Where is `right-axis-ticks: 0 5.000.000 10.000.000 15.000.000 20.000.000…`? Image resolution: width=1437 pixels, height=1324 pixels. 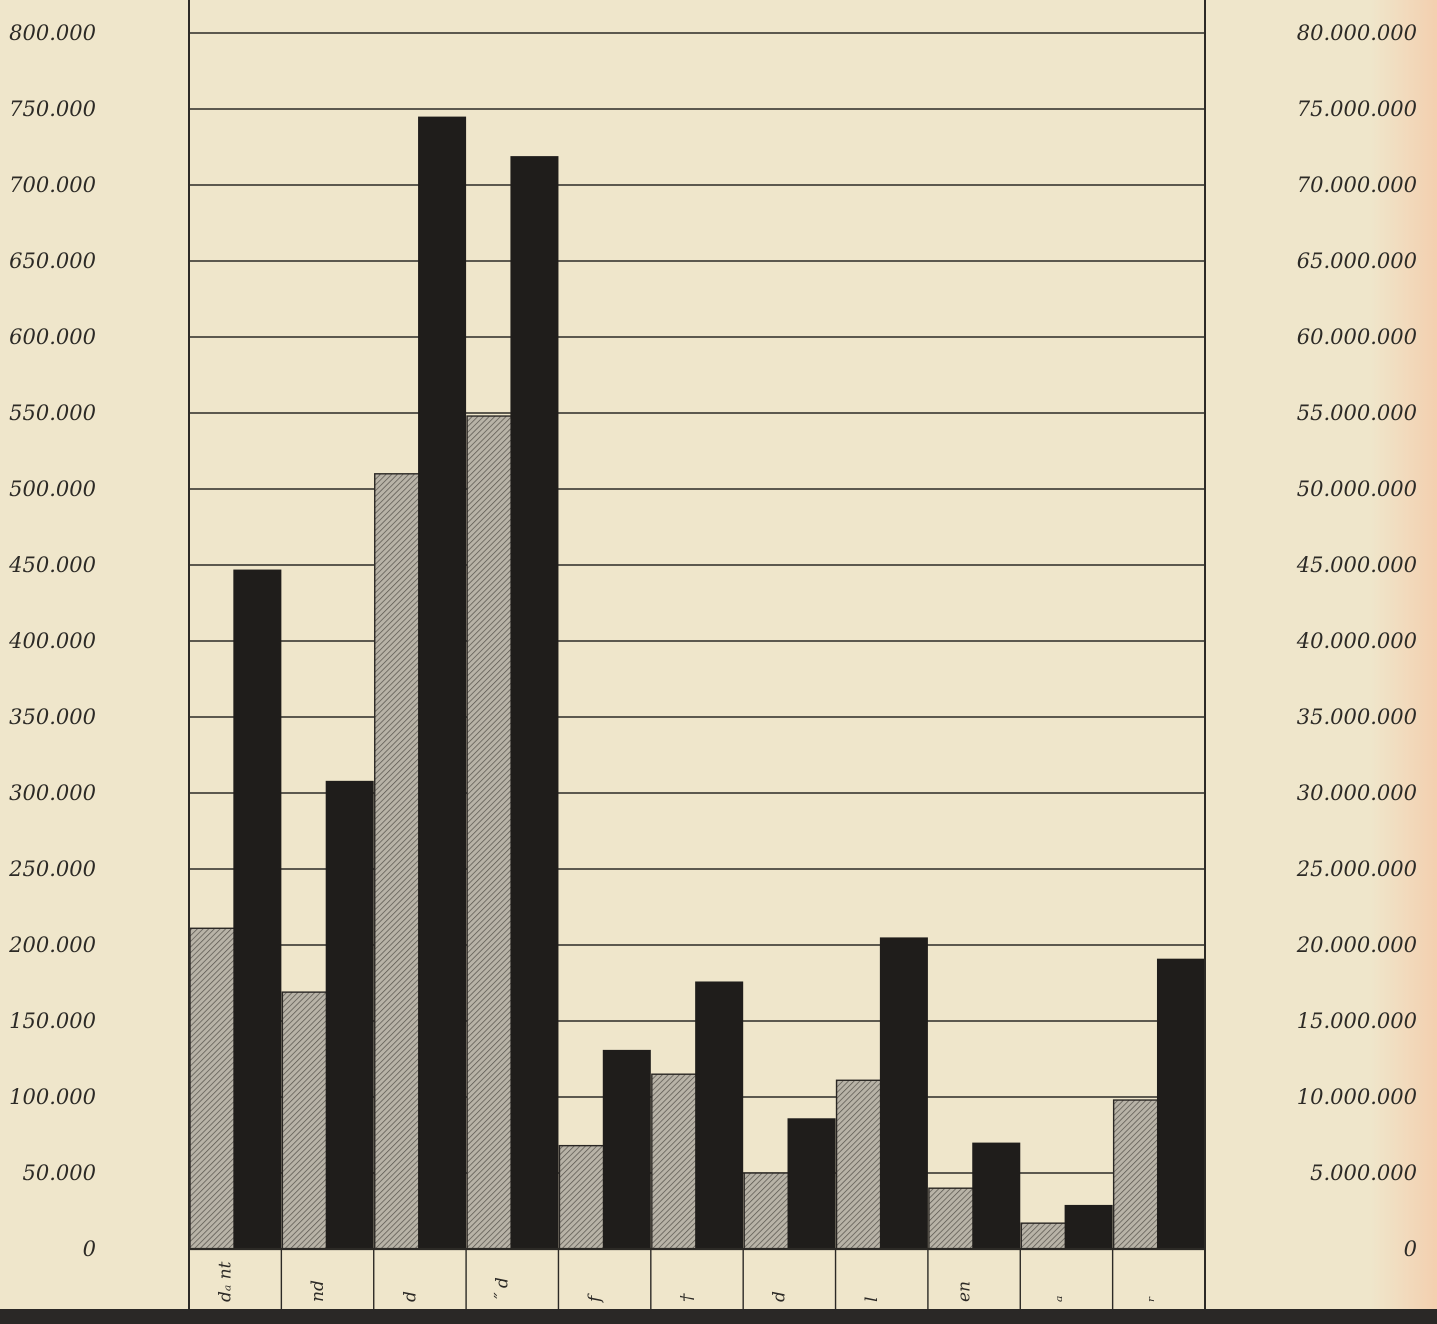 right-axis-ticks: 0 5.000.000 10.000.000 15.000.000 20.000.000… is located at coordinates (1356, 641).